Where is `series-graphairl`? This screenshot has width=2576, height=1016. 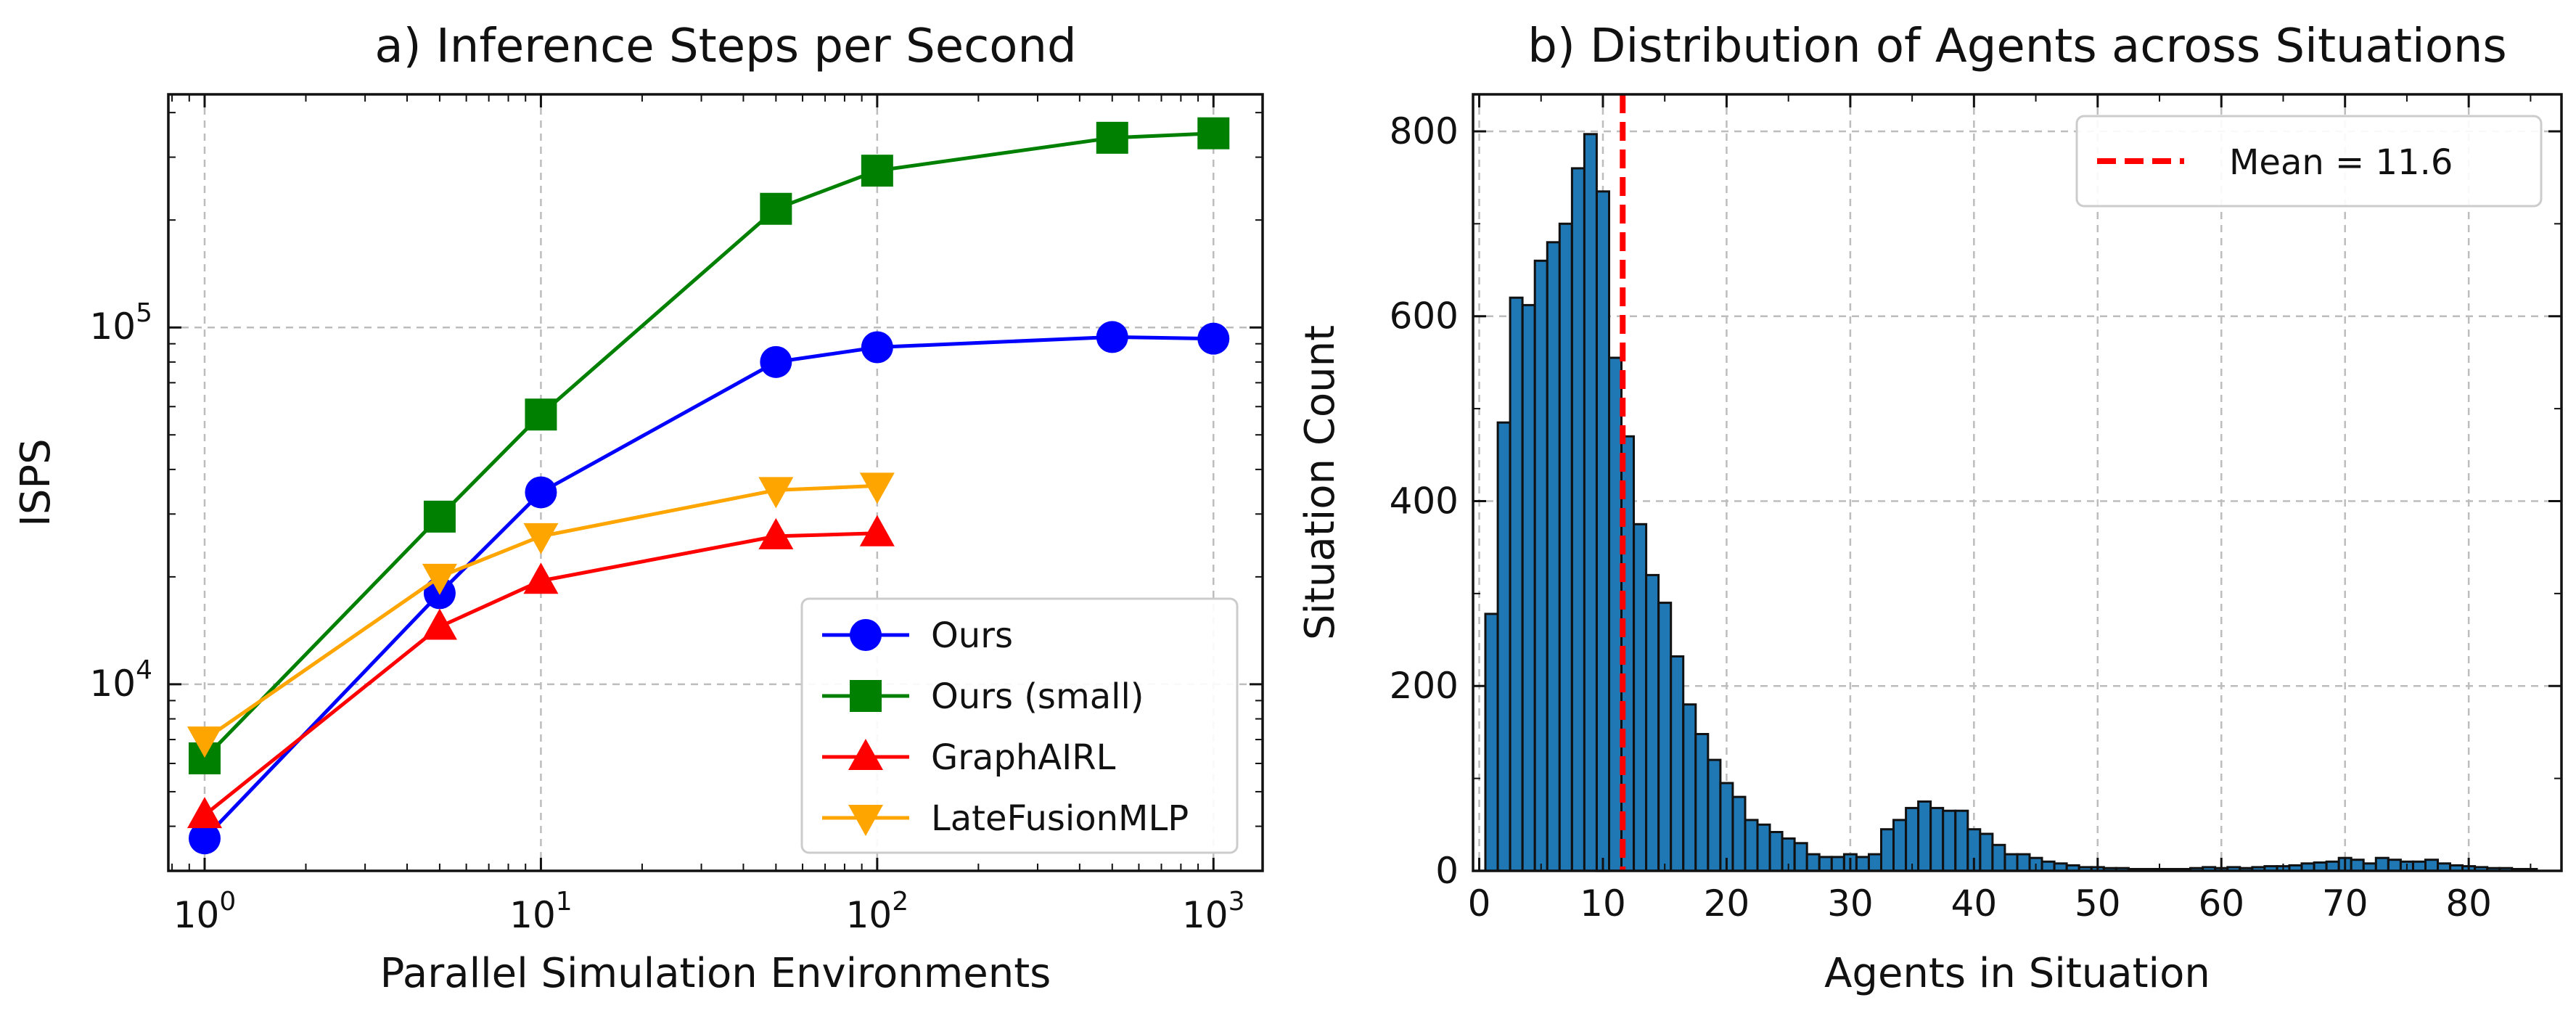 series-graphairl is located at coordinates (541, 672).